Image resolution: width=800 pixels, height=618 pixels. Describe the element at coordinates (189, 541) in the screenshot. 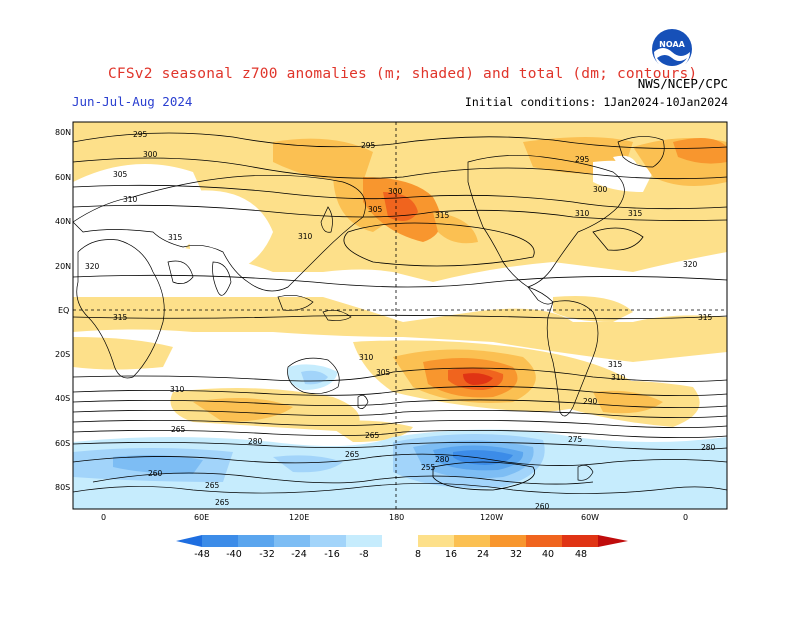

I see `colorbar-arrow-left` at that location.